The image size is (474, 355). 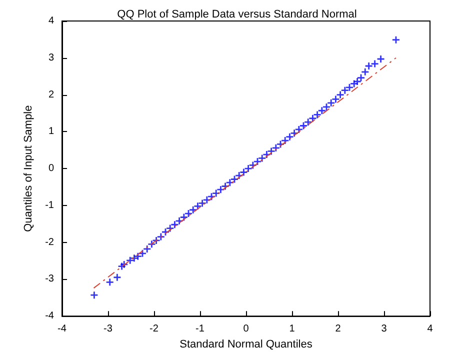 I want to click on y-tick-label: 0, so click(x=51, y=168).